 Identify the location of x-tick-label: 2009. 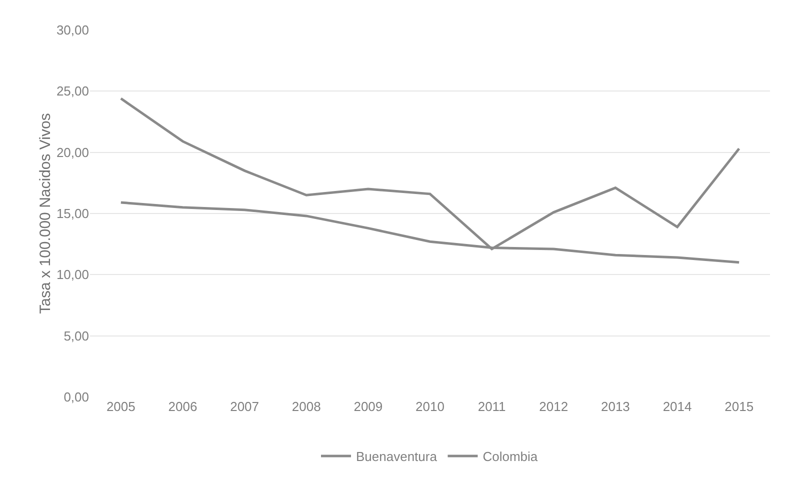
(368, 406).